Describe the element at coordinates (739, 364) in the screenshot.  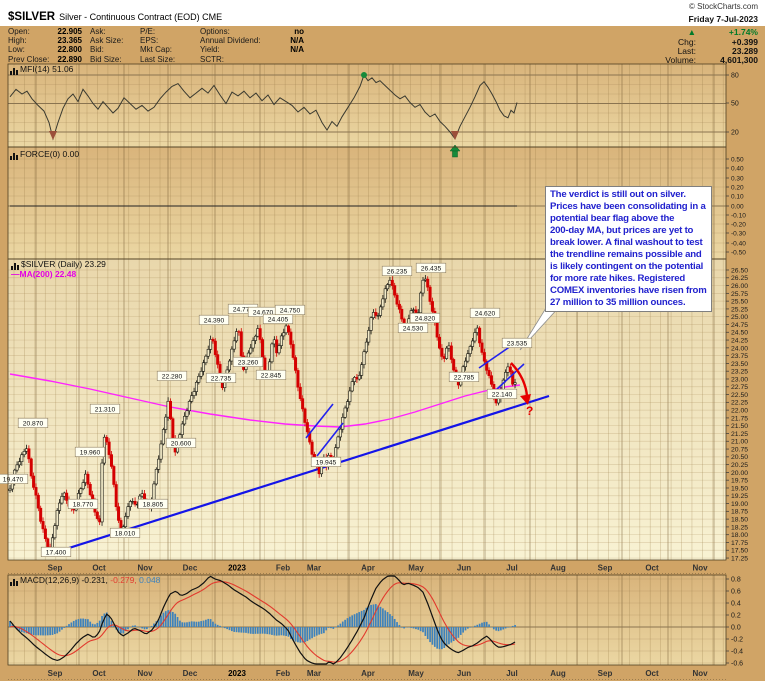
I see `svg-text: 23.50` at that location.